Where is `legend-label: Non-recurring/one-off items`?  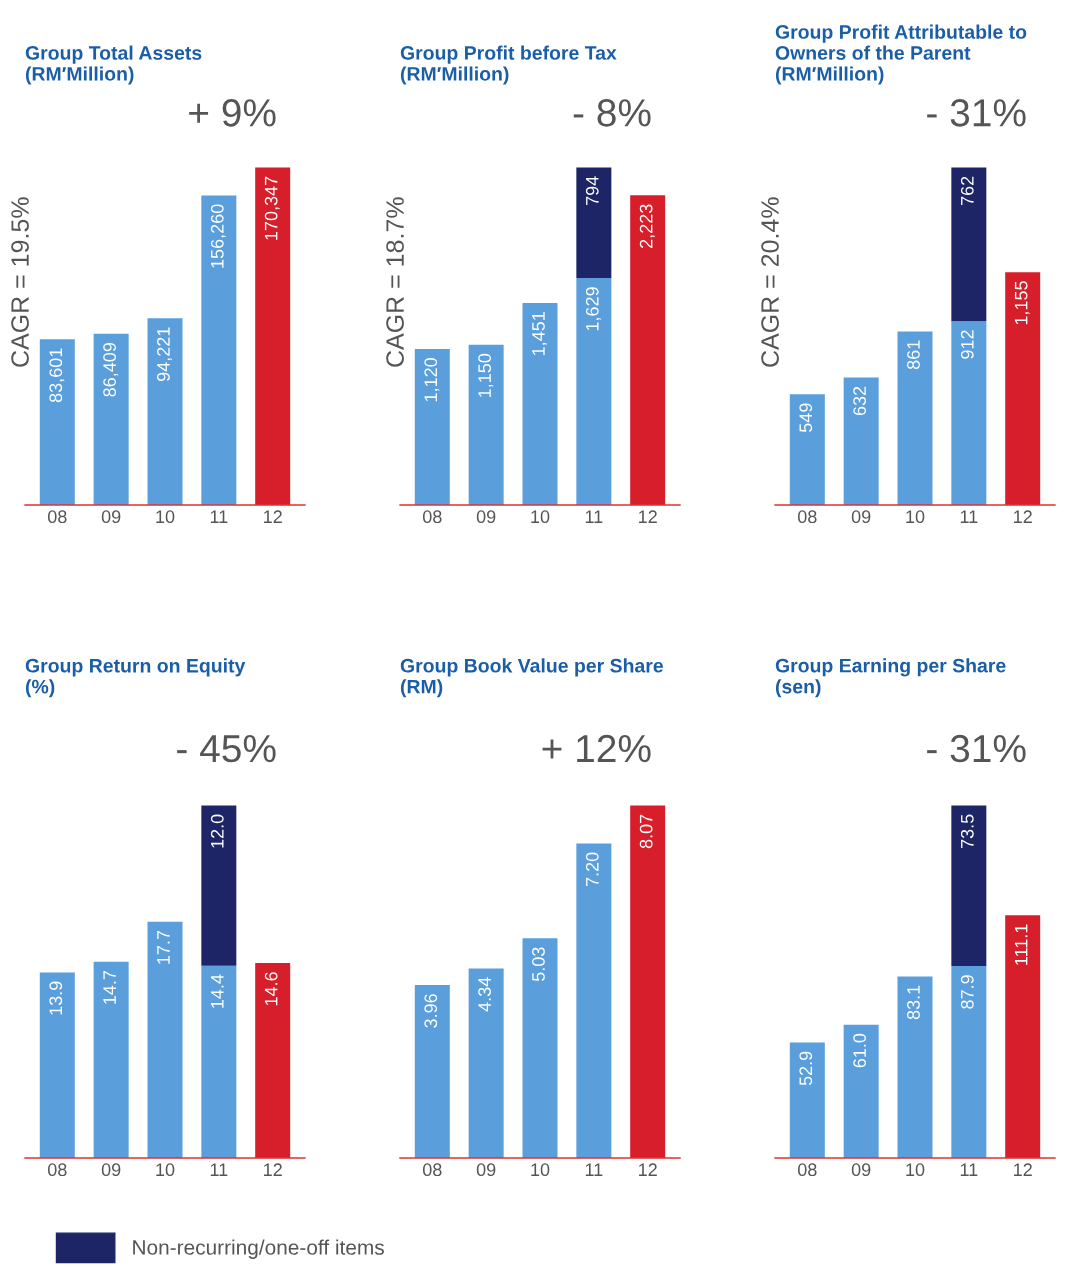 legend-label: Non-recurring/one-off items is located at coordinates (258, 1249).